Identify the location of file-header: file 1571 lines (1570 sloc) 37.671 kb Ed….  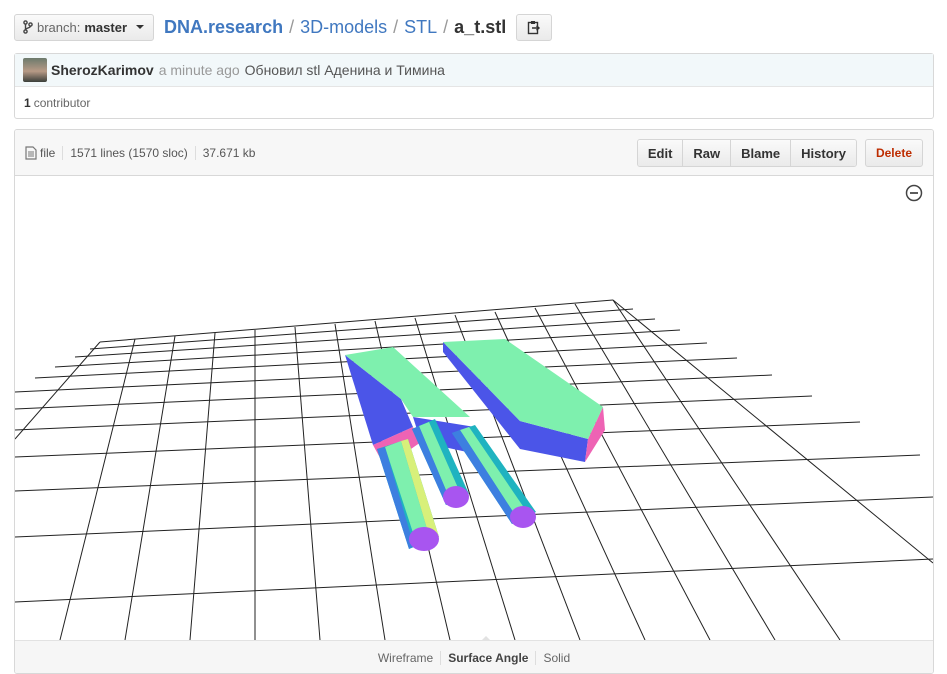
(474, 153).